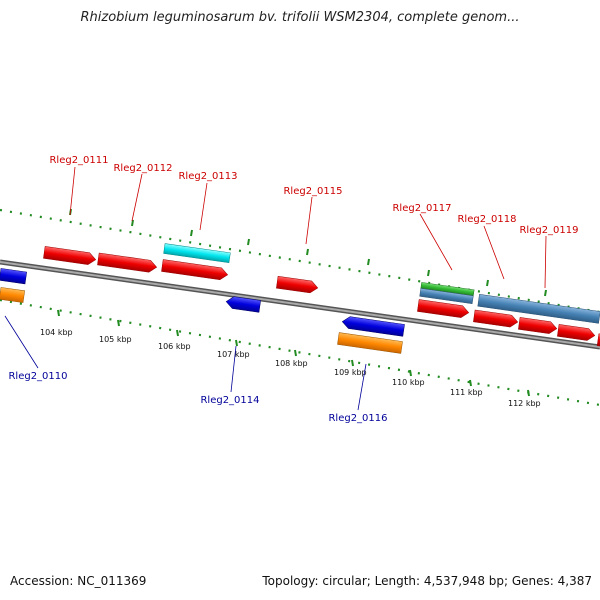 Image resolution: width=600 pixels, height=600 pixels. Describe the element at coordinates (466, 392) in the screenshot. I see `scale-label: 111 kbp` at that location.